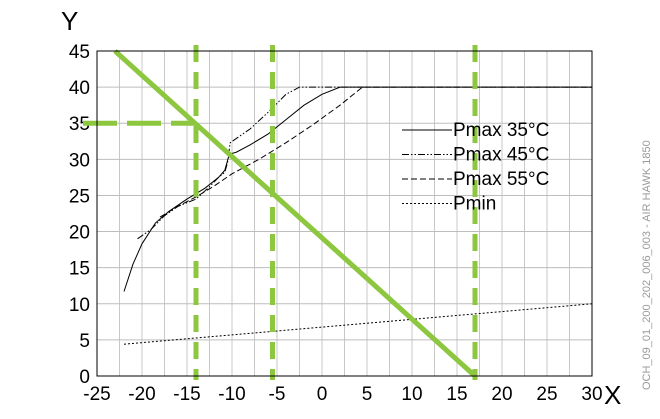 This screenshot has height=419, width=660. I want to click on y-tick-labels: 0 5 10 15 20 25 30 35 40 45, so click(79, 215).